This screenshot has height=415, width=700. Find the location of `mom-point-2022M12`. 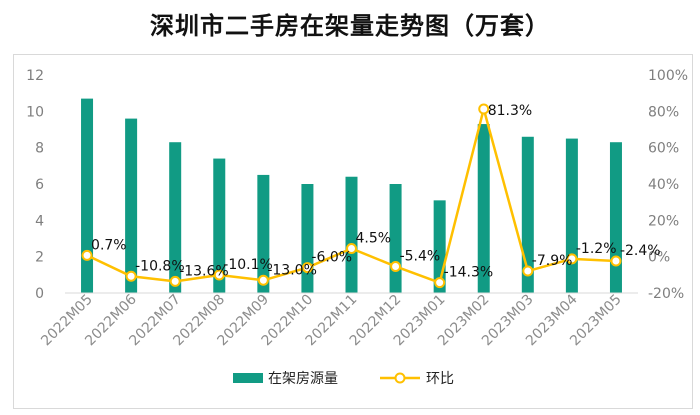

mom-point-2022M12 is located at coordinates (396, 266).